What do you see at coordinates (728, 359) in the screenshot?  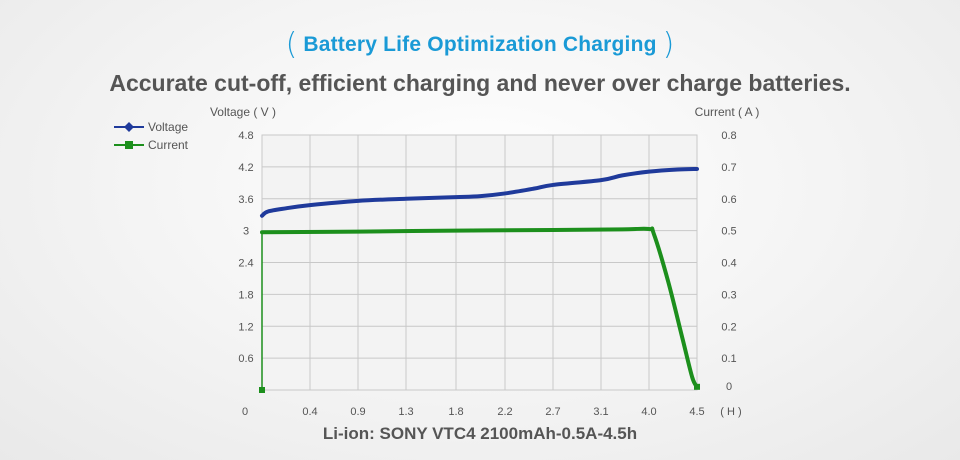 I see `y-right-tick-label: 0.1` at bounding box center [728, 359].